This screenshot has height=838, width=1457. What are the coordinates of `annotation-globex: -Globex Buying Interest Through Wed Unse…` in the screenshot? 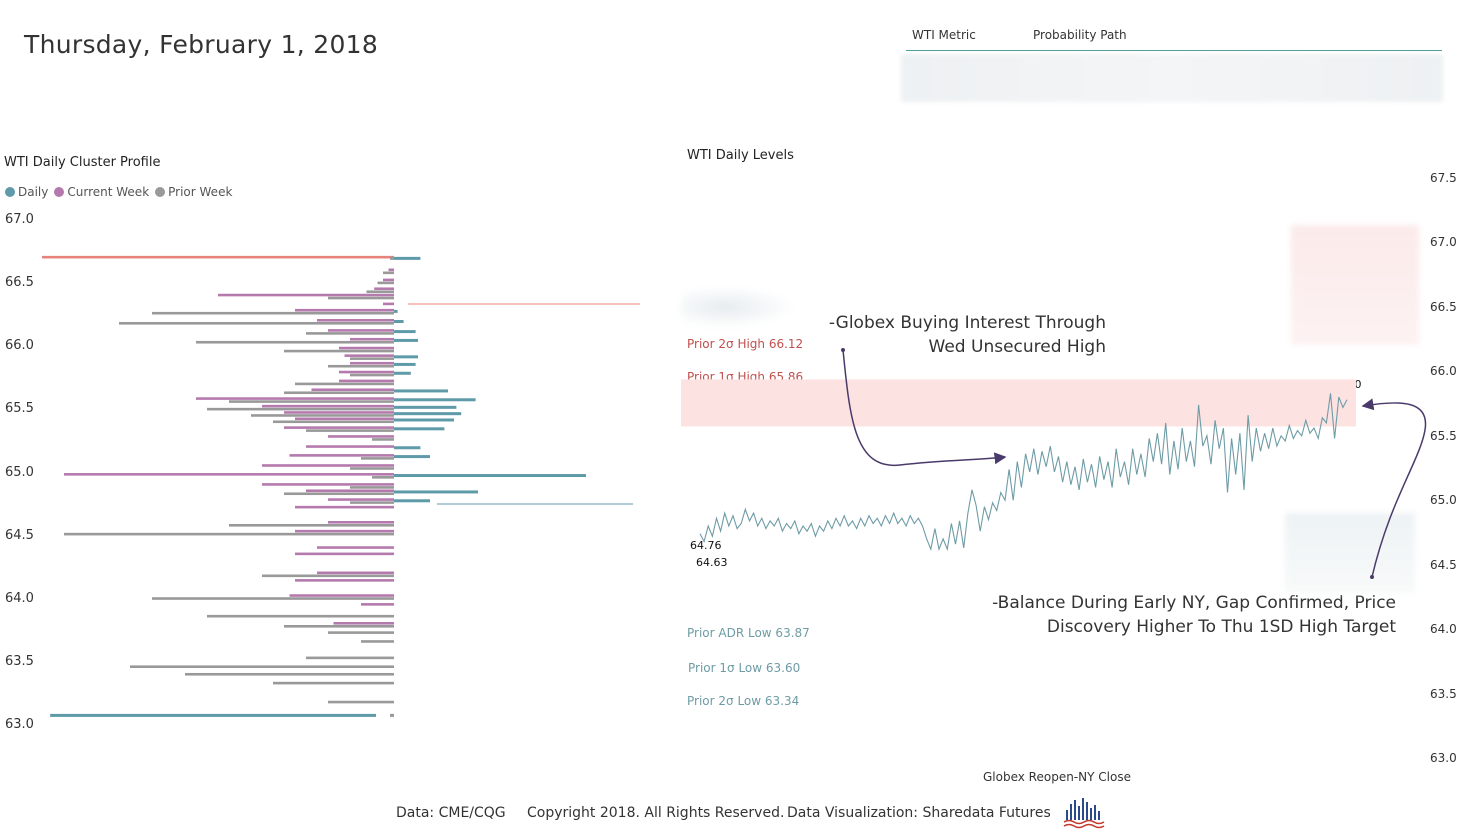 It's located at (943, 335).